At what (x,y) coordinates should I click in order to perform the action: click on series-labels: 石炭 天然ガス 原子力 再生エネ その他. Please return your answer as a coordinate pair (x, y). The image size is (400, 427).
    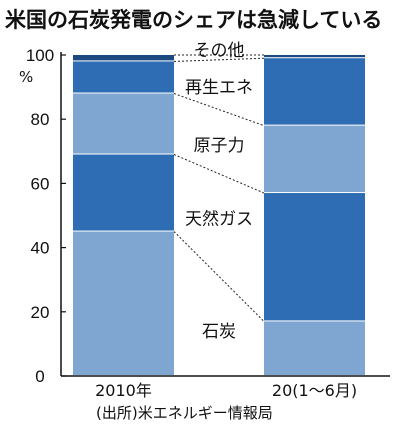
    Looking at the image, I should click on (219, 191).